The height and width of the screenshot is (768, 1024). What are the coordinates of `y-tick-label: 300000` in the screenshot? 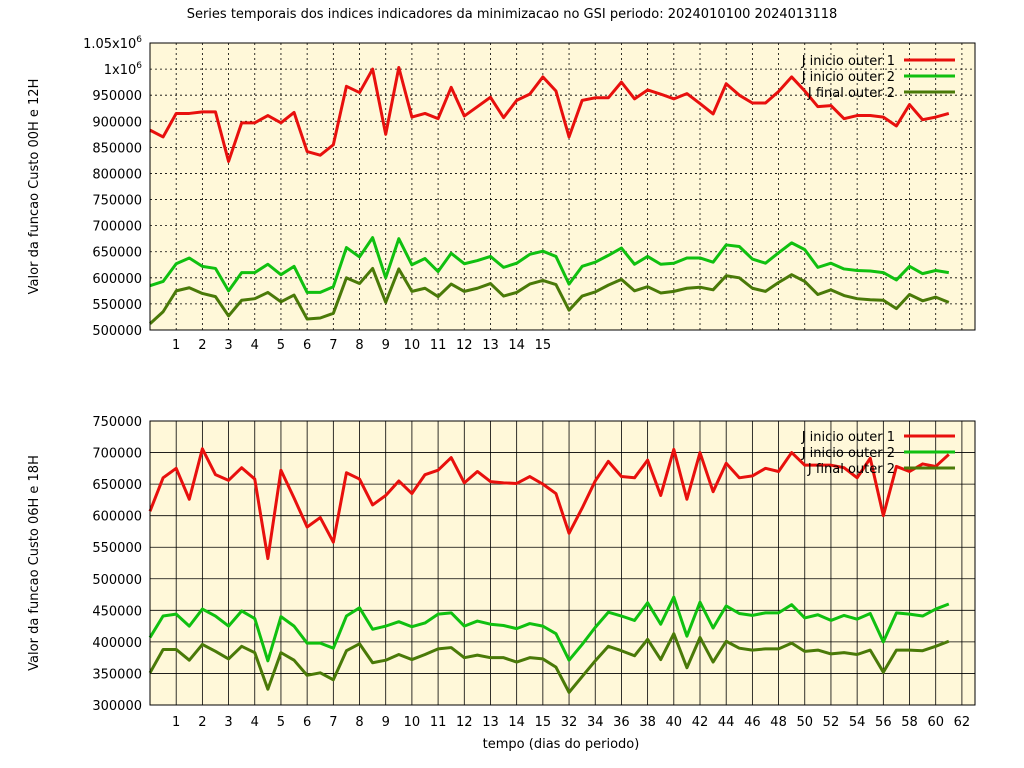 It's located at (117, 706).